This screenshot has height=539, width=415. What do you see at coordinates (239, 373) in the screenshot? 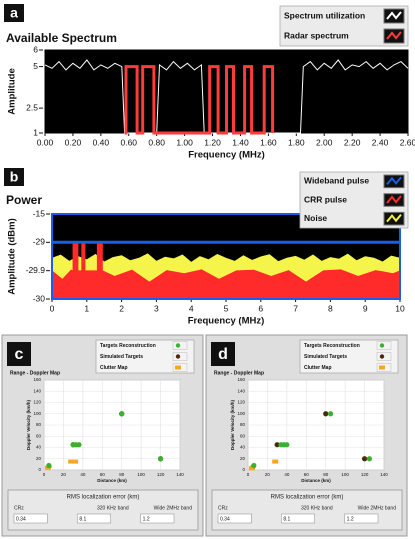
I see `chart-title: Range - Doppler Map` at bounding box center [239, 373].